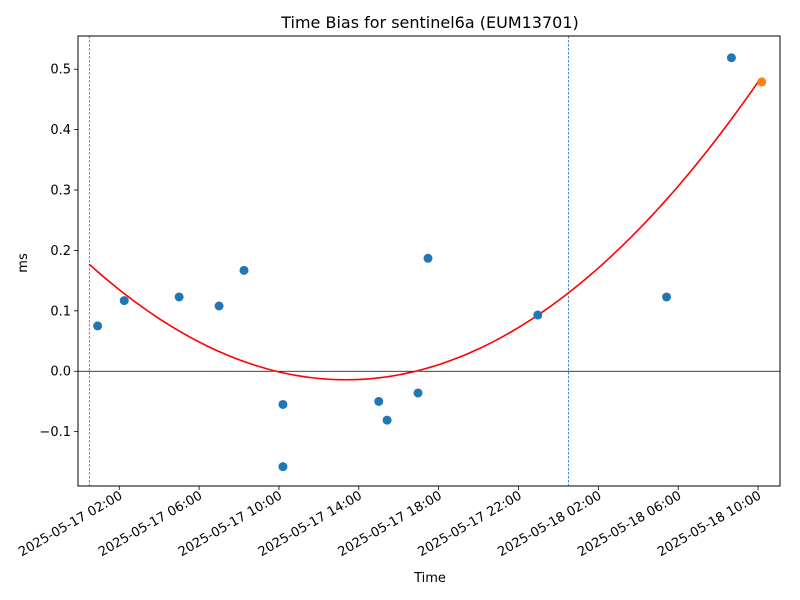 The height and width of the screenshot is (600, 800). I want to click on y-tick-label-1: 0.0, so click(60, 372).